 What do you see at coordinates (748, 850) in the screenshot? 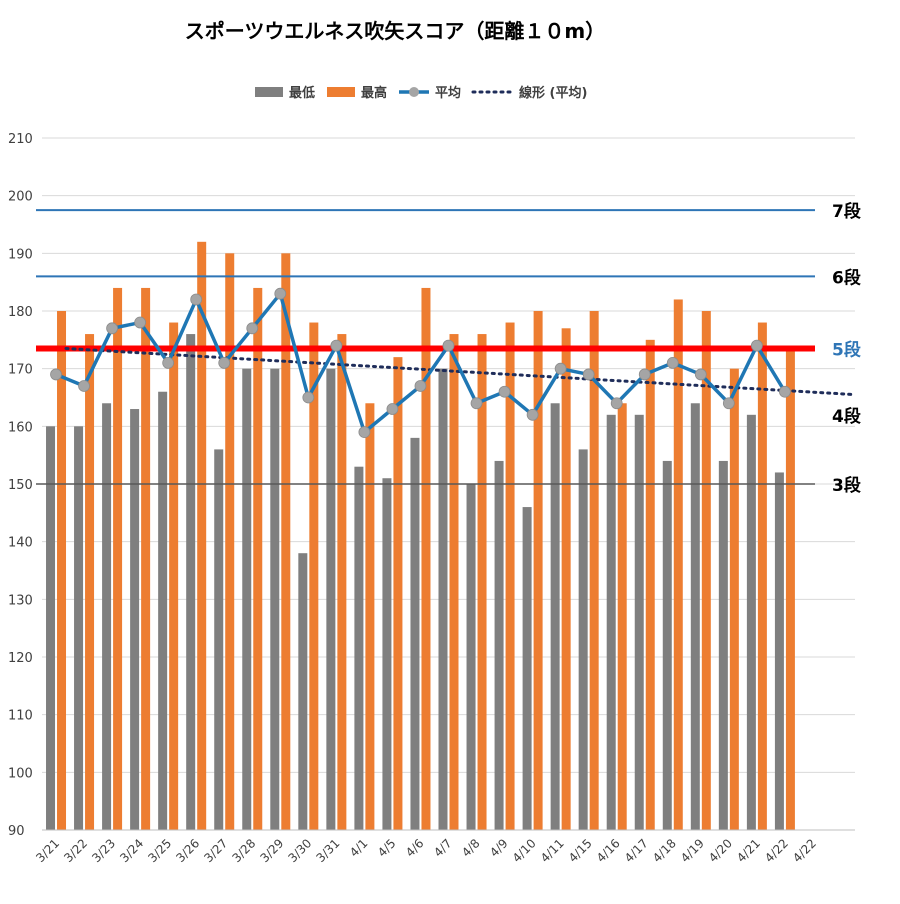
I see `x-tick-label: 4/21` at bounding box center [748, 850].